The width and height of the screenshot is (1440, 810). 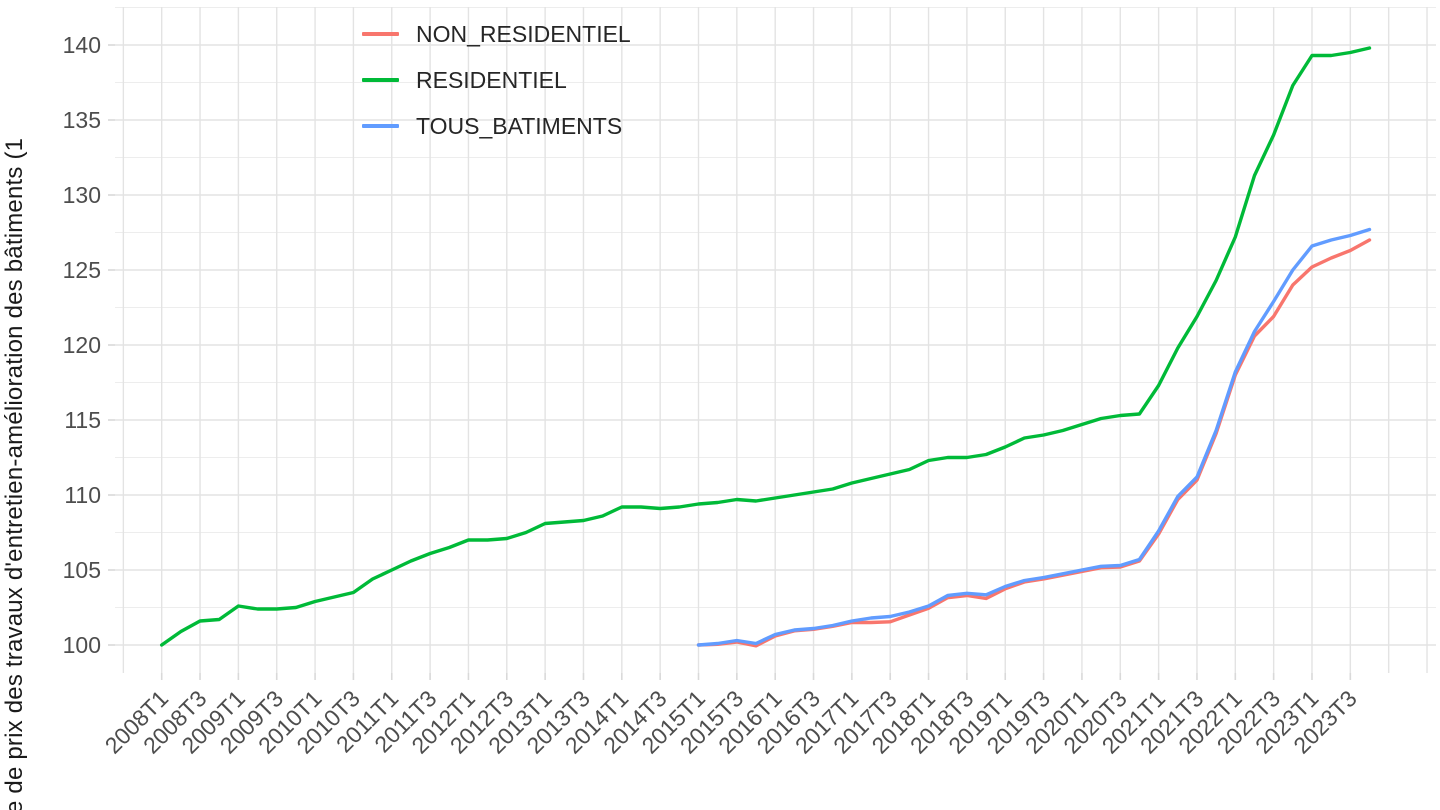 What do you see at coordinates (82, 120) in the screenshot?
I see `y-axis-tick-label: 135` at bounding box center [82, 120].